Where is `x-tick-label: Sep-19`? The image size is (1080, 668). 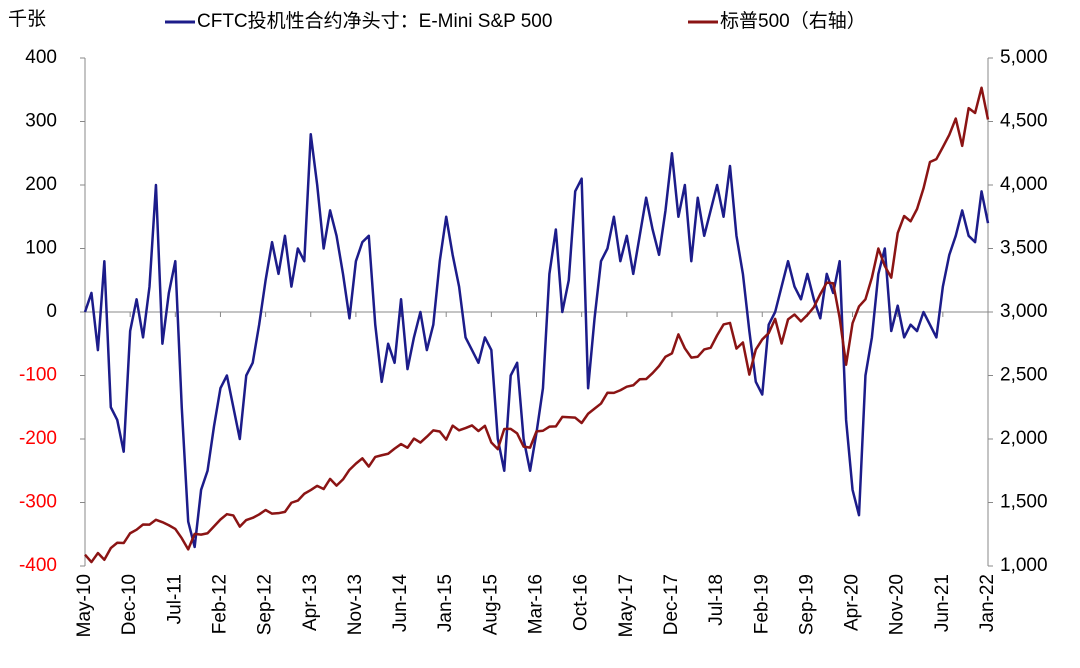 x-tick-label: Sep-19 is located at coordinates (806, 604).